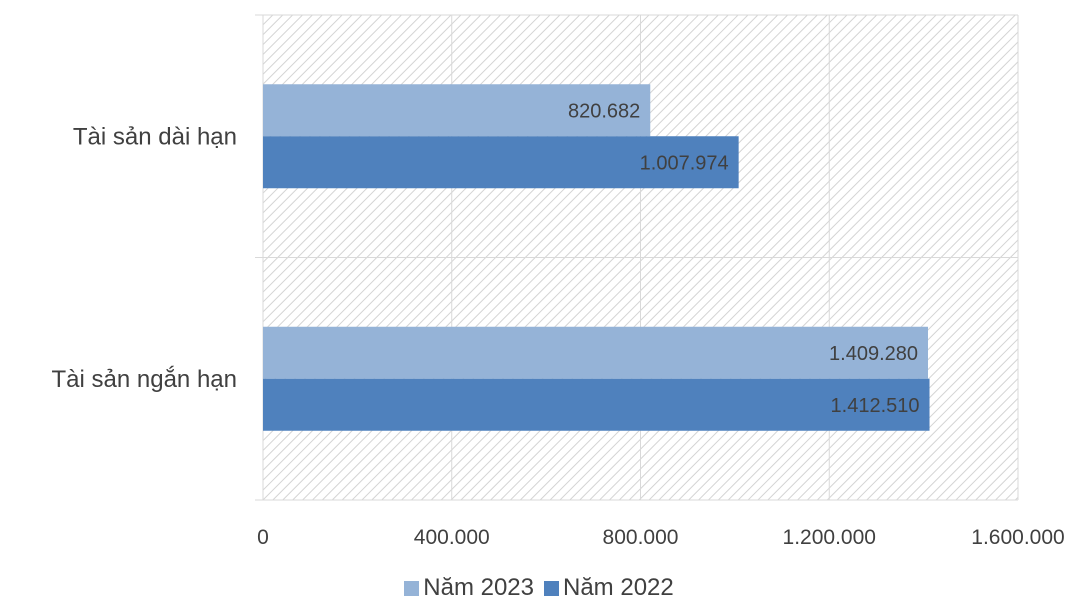  I want to click on x-tick-label-1: 400.000, so click(452, 537).